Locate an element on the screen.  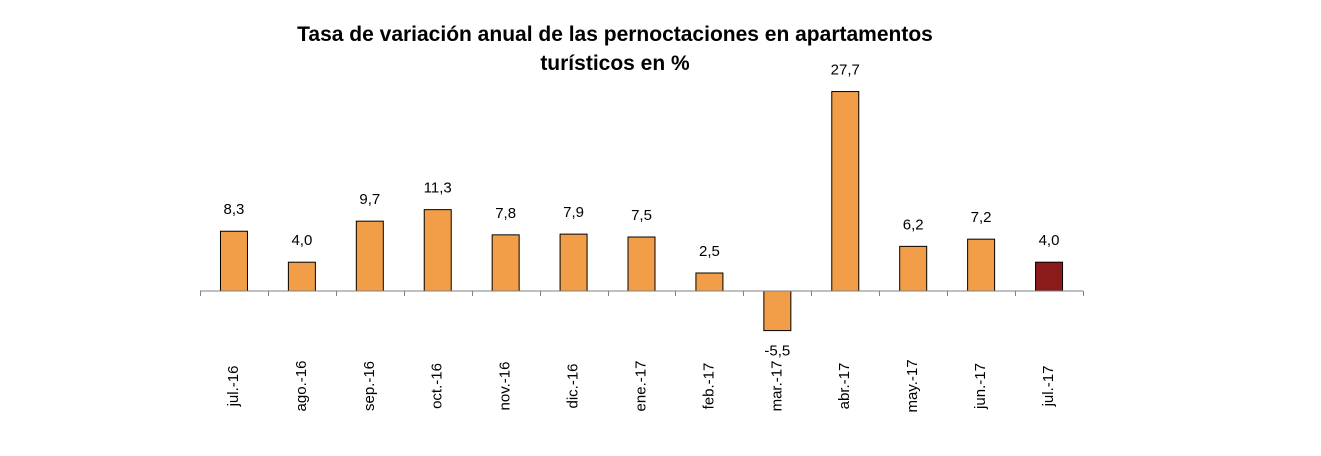
data-label: 7,2 is located at coordinates (981, 217).